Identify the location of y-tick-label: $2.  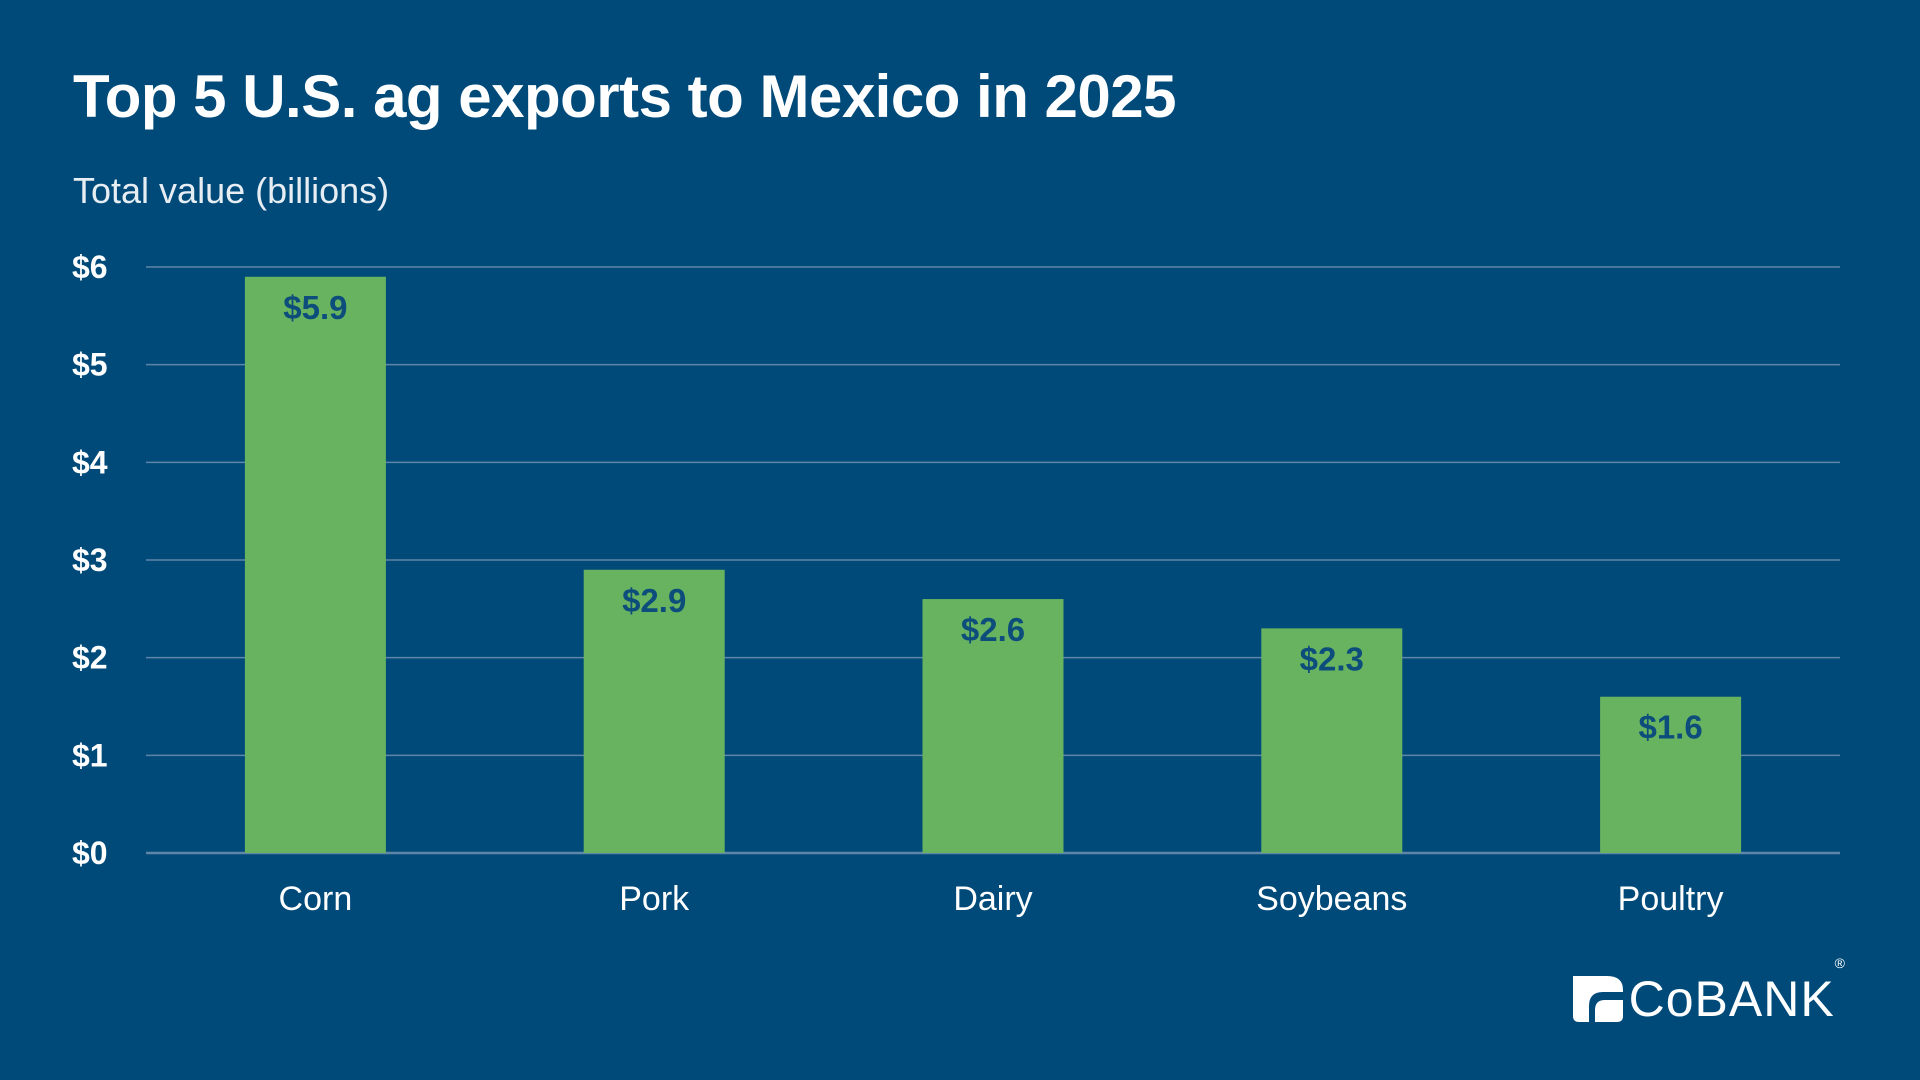
(90, 658).